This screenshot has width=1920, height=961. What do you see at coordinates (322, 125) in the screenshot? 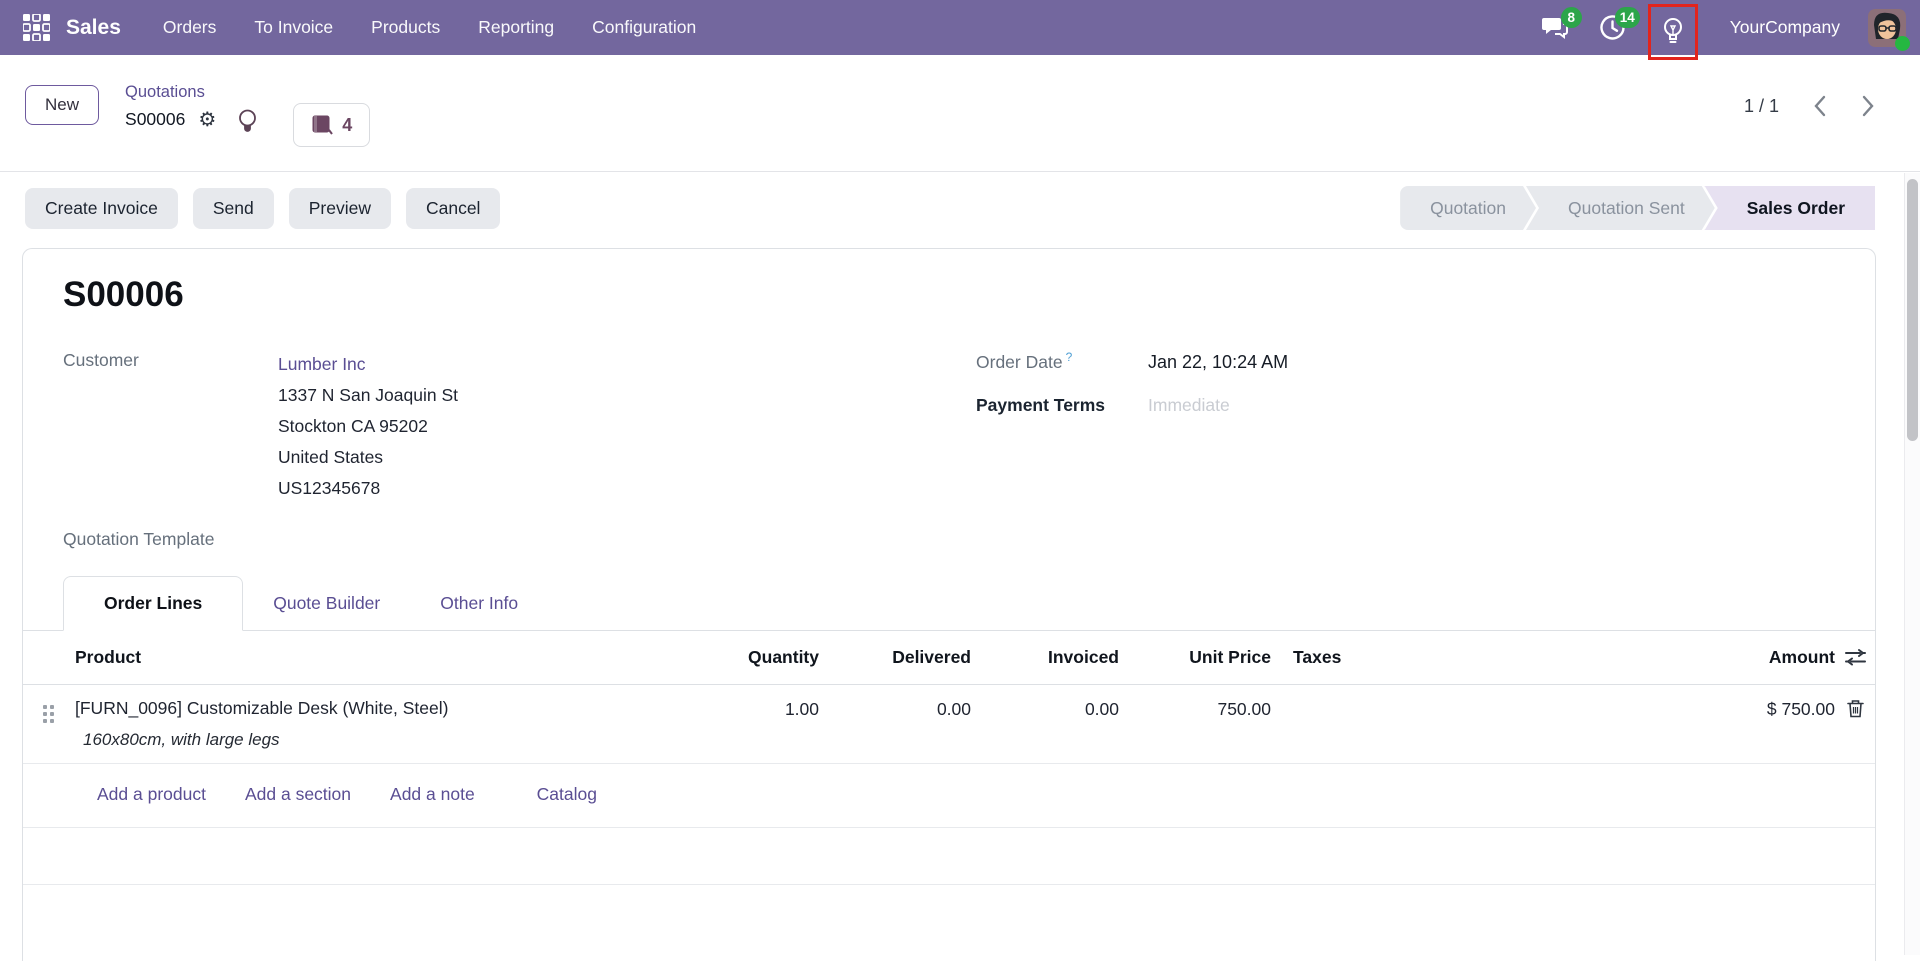
I see `book-icon` at bounding box center [322, 125].